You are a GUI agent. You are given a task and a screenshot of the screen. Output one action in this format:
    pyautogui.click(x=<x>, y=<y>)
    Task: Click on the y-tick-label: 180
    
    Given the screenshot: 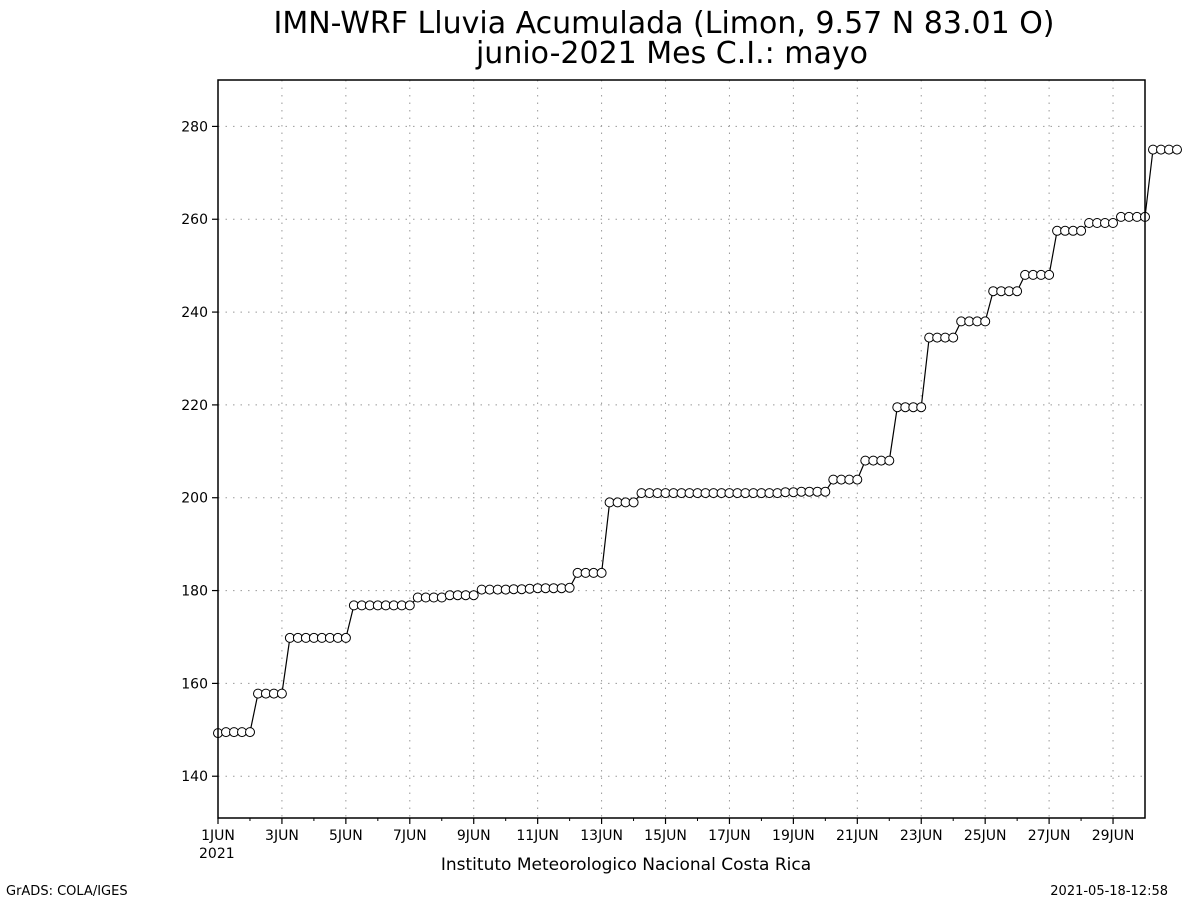 What is the action you would take?
    pyautogui.click(x=194, y=592)
    